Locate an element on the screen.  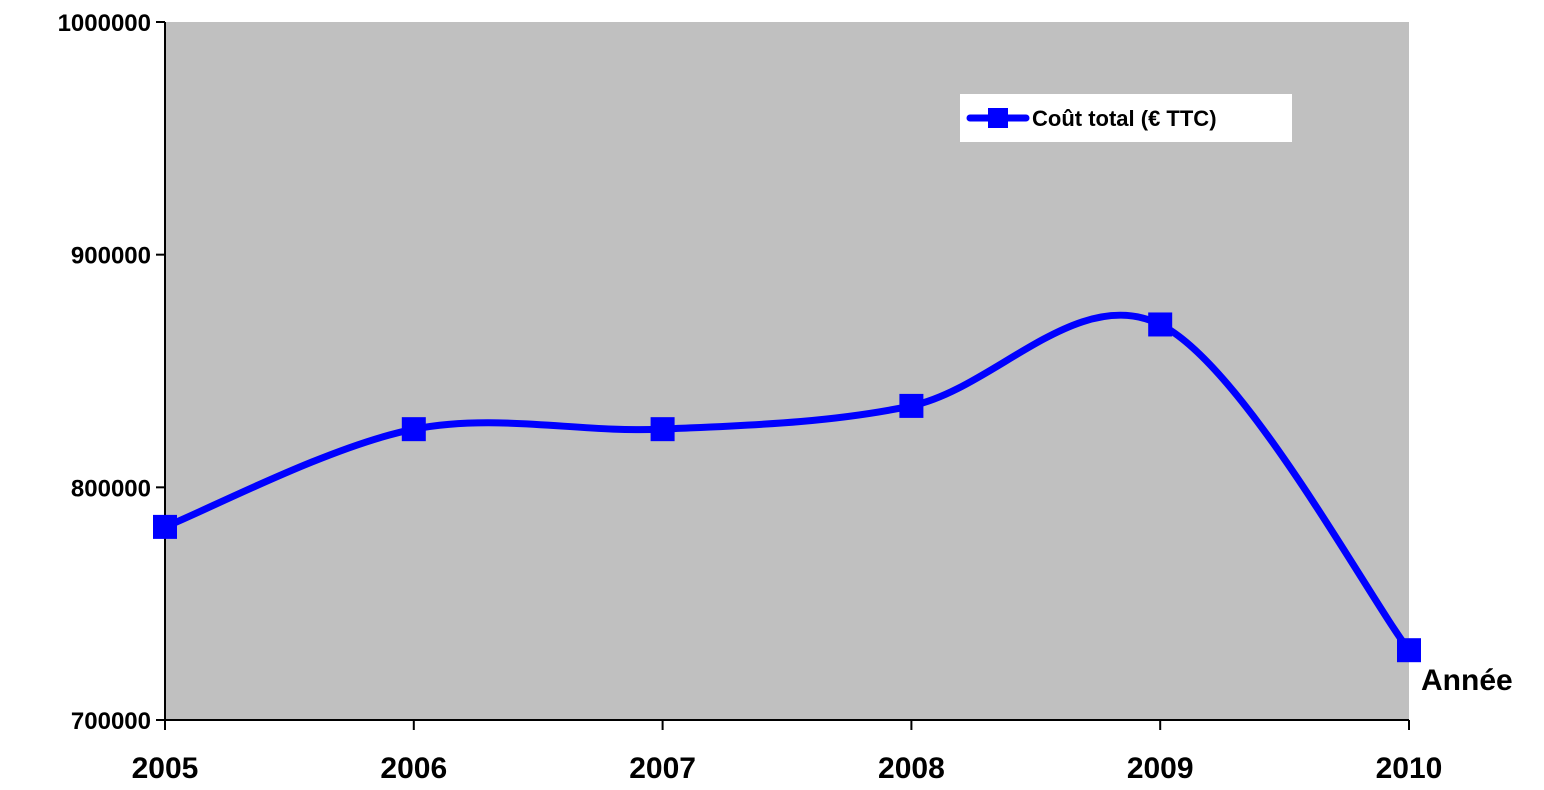
x-tick-label: 2007 is located at coordinates (662, 768).